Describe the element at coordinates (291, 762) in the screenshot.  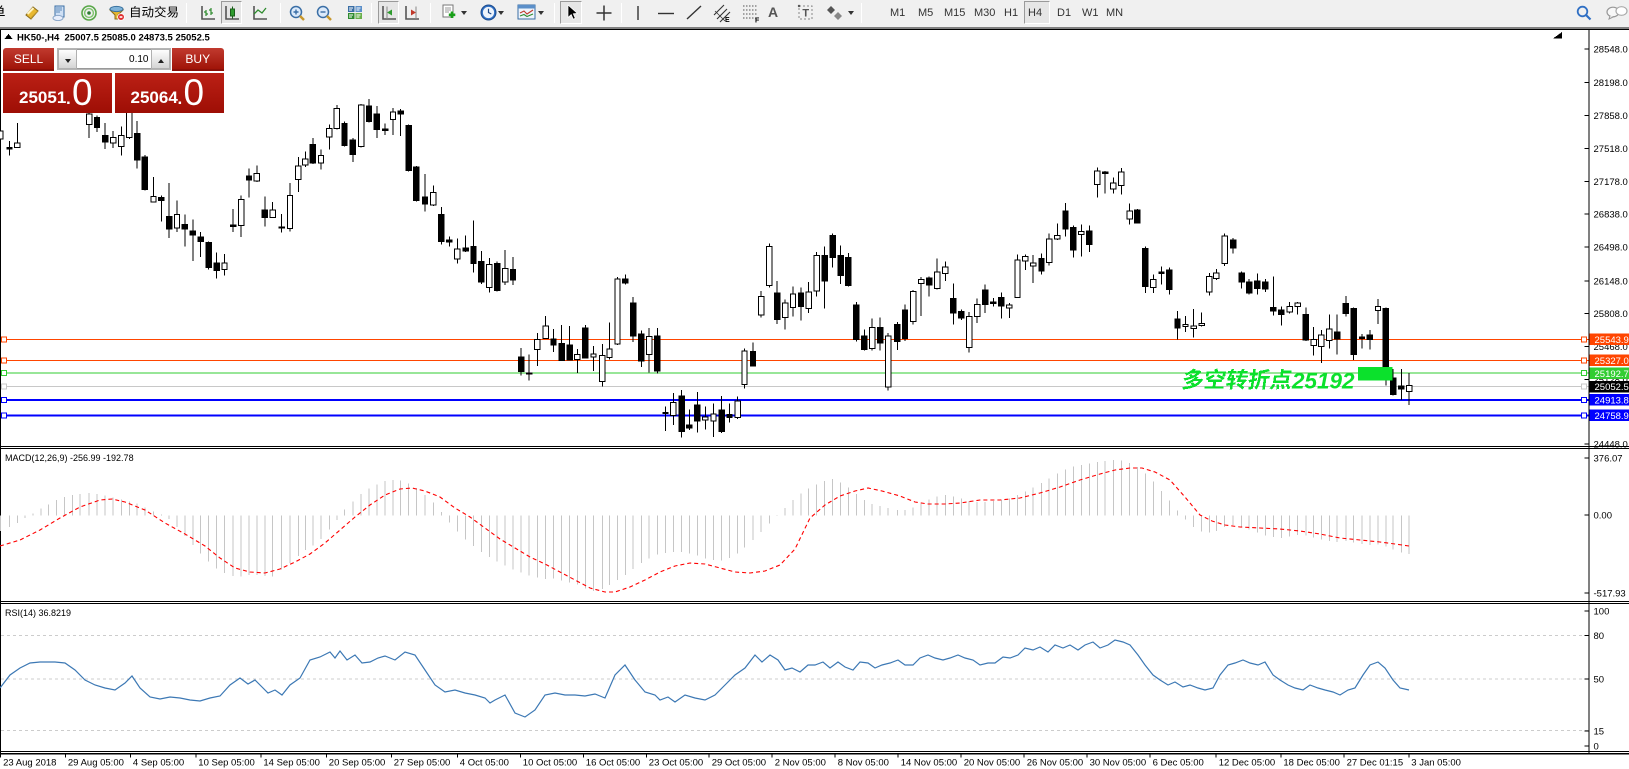
I see `svg-text: 14 Sep 05:00` at that location.